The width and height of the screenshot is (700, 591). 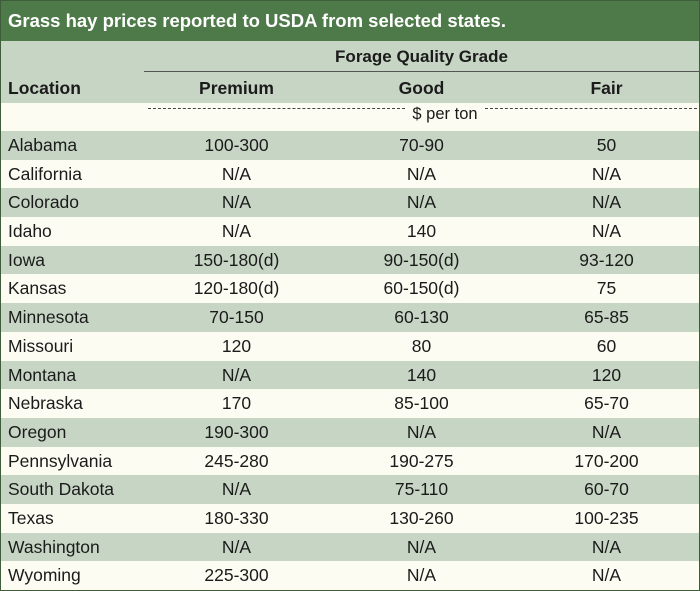 I want to click on table-row: Iowa 150-180(d) 90-150(d) 93-120, so click(x=350, y=260).